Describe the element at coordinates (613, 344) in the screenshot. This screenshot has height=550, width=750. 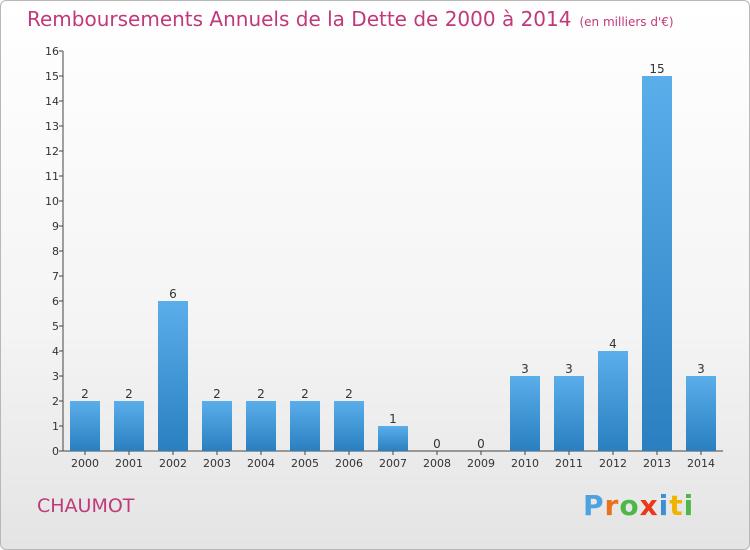
I see `value-label-2012: 4` at that location.